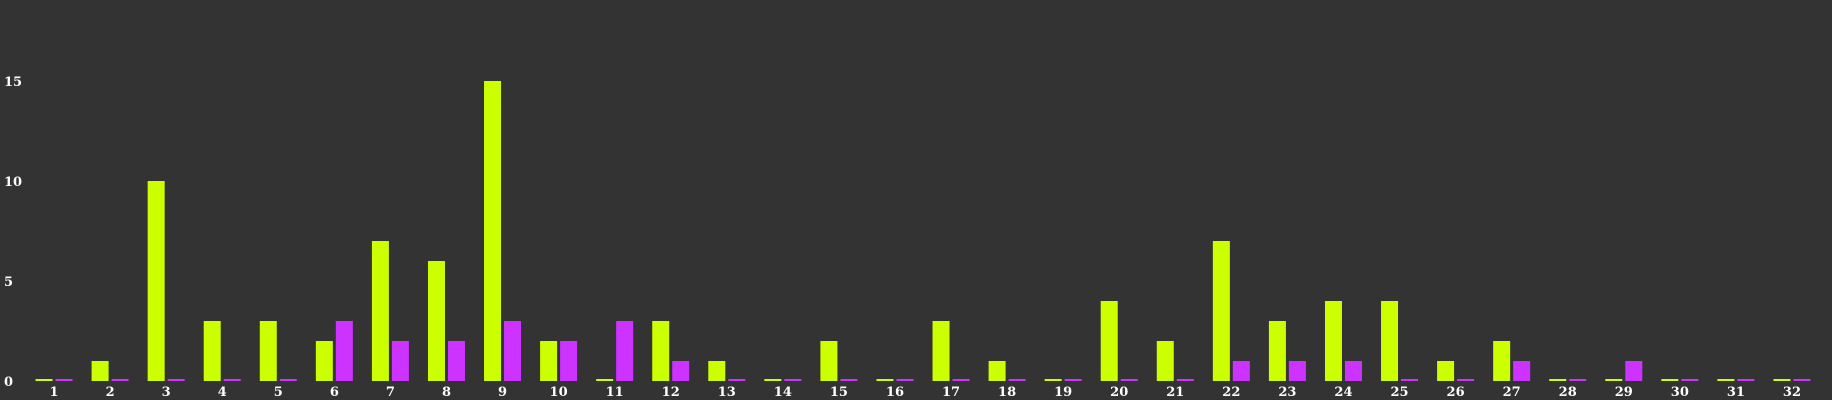 This screenshot has height=400, width=1832. I want to click on x-tick-label: 19, so click(1063, 392).